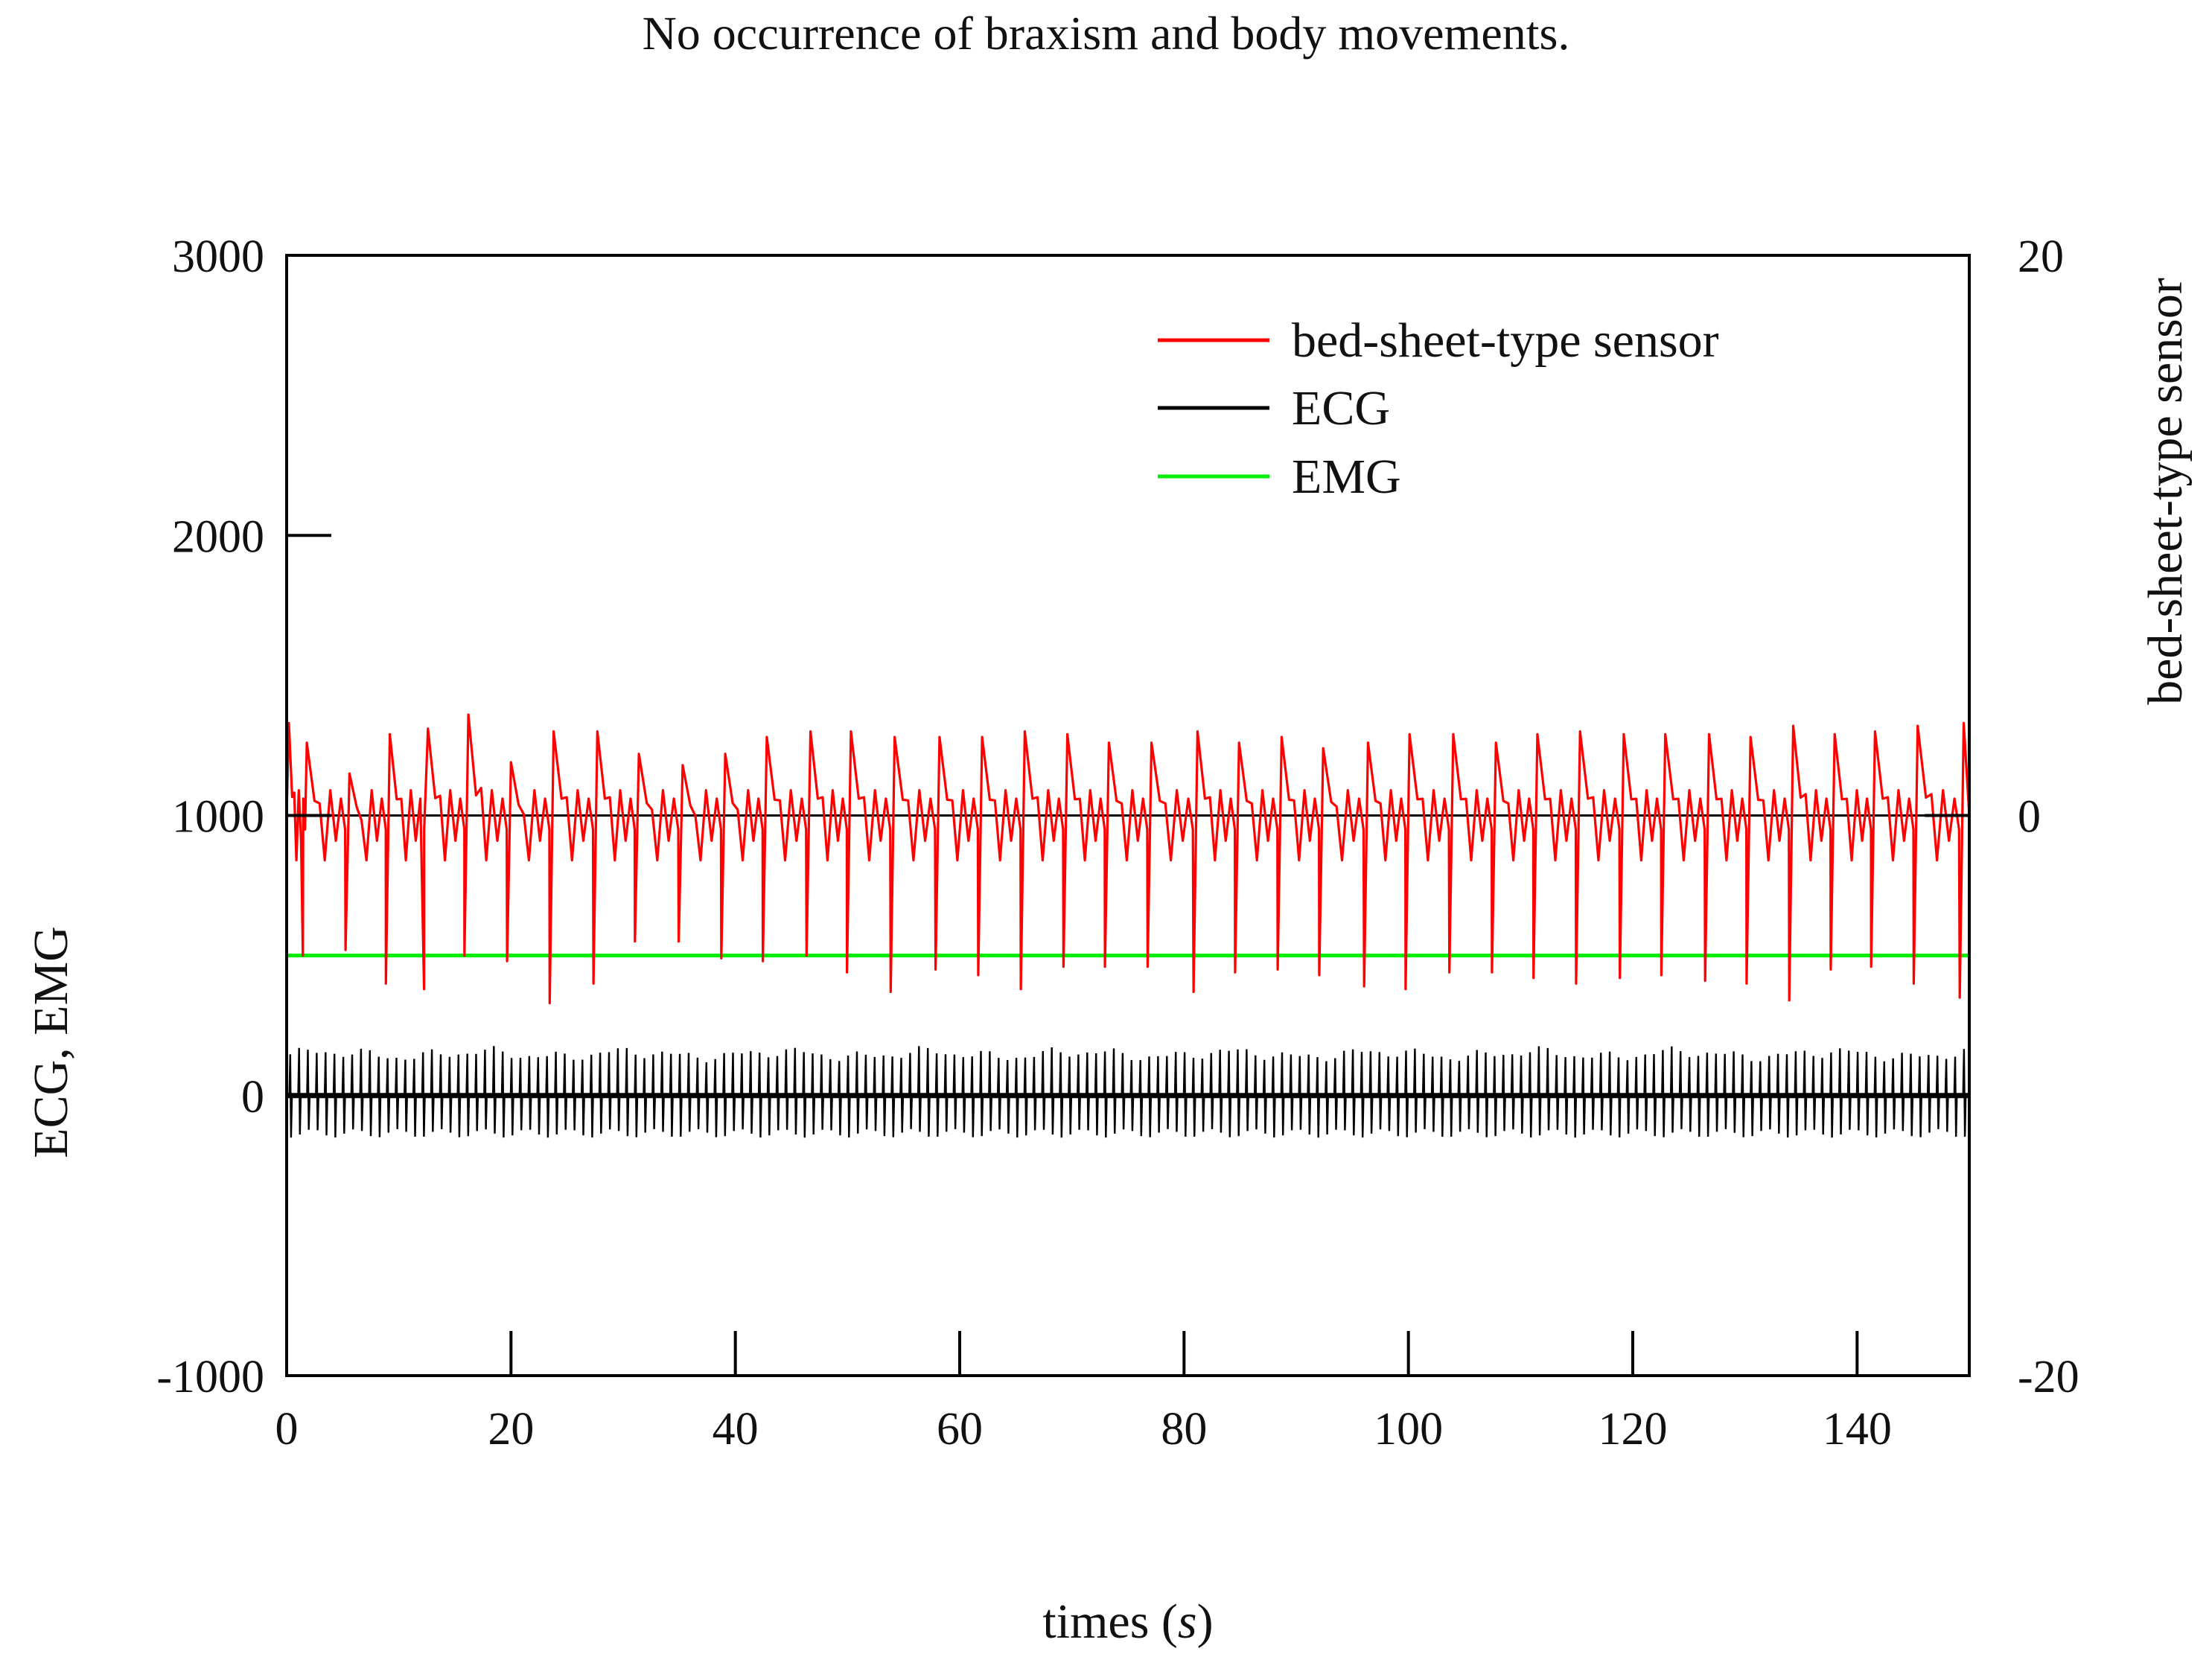  What do you see at coordinates (2048, 1377) in the screenshot?
I see `y-right-tick-label: -20` at bounding box center [2048, 1377].